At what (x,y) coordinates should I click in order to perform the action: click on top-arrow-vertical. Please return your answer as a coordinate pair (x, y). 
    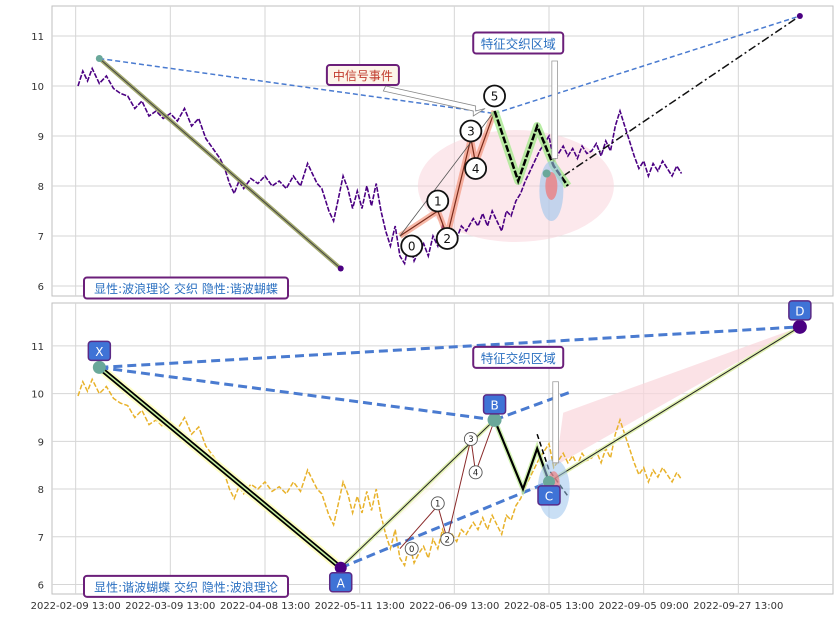
    Looking at the image, I should click on (554, 109).